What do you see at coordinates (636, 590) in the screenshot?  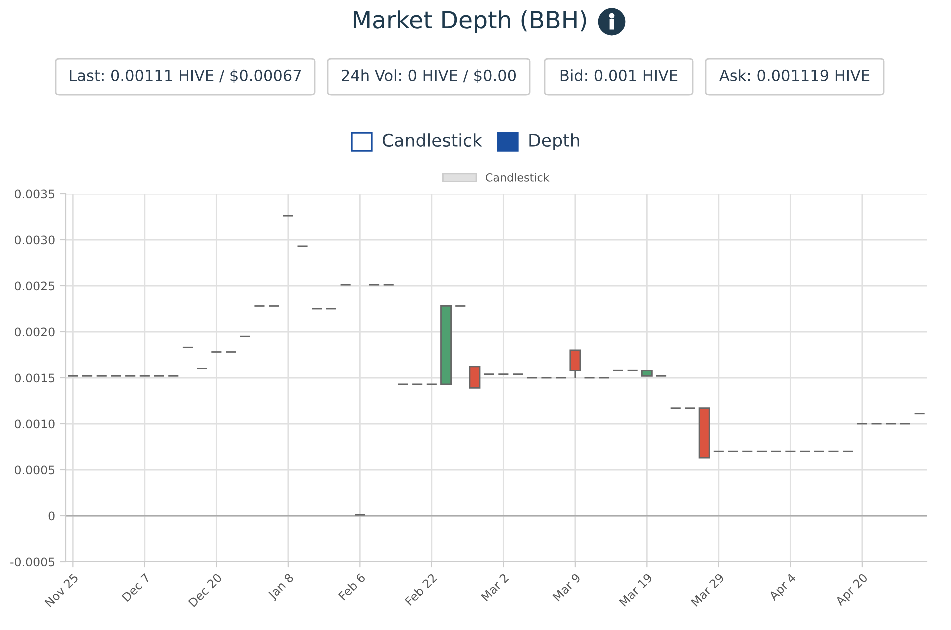 I see `x-tick-label: Mar 19` at bounding box center [636, 590].